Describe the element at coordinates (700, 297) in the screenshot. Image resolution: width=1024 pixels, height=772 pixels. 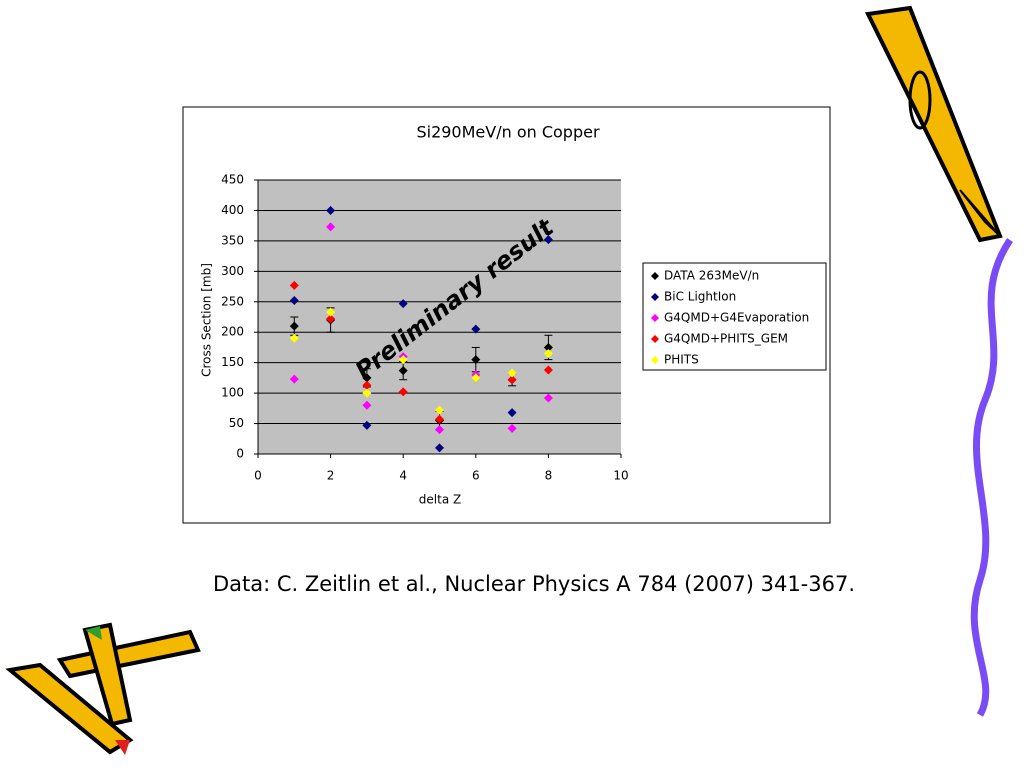
I see `legend-label: BiC LightIon` at that location.